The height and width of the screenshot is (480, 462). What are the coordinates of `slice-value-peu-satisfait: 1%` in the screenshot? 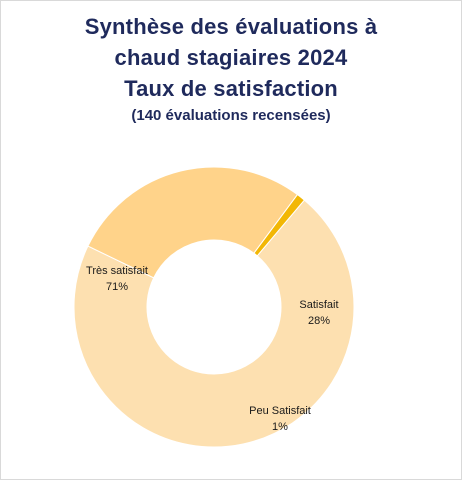 It's located at (280, 427).